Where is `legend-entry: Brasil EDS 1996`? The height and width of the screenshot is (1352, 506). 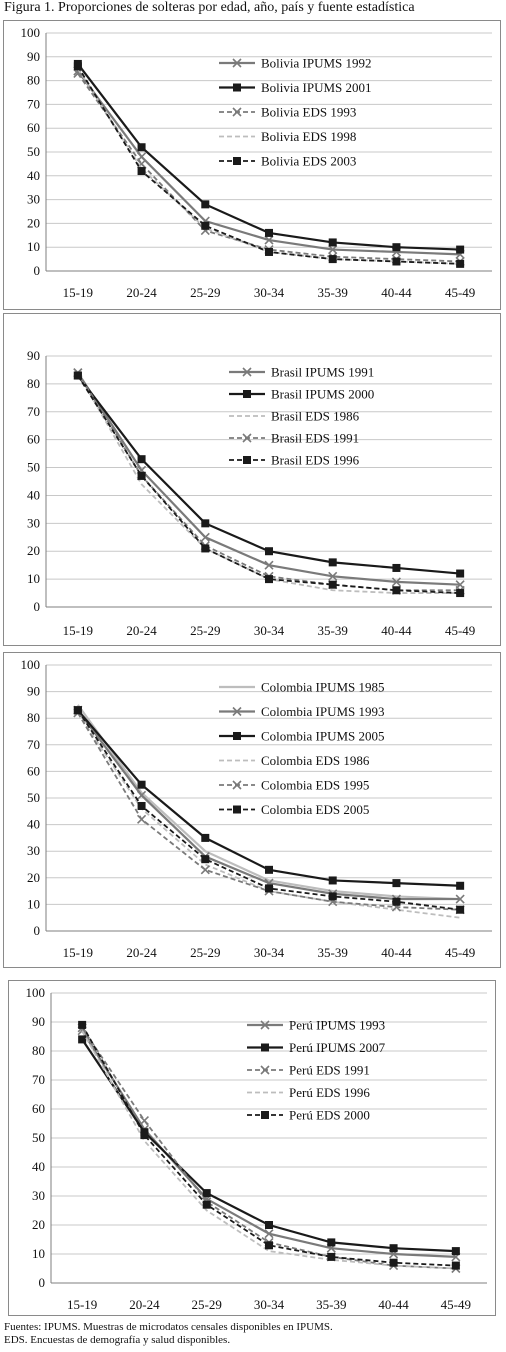
legend-entry: Brasil EDS 1996 is located at coordinates (294, 460).